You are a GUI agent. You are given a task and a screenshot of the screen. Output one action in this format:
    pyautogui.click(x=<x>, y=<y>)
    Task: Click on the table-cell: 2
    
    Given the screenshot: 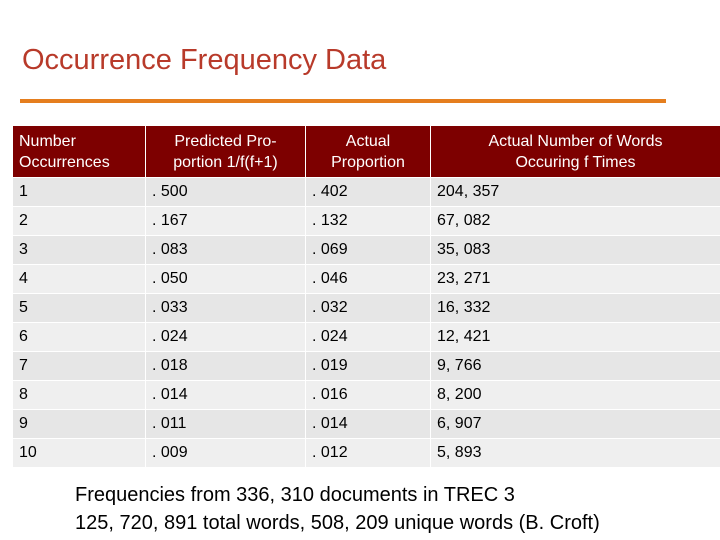 What is the action you would take?
    pyautogui.click(x=79, y=221)
    